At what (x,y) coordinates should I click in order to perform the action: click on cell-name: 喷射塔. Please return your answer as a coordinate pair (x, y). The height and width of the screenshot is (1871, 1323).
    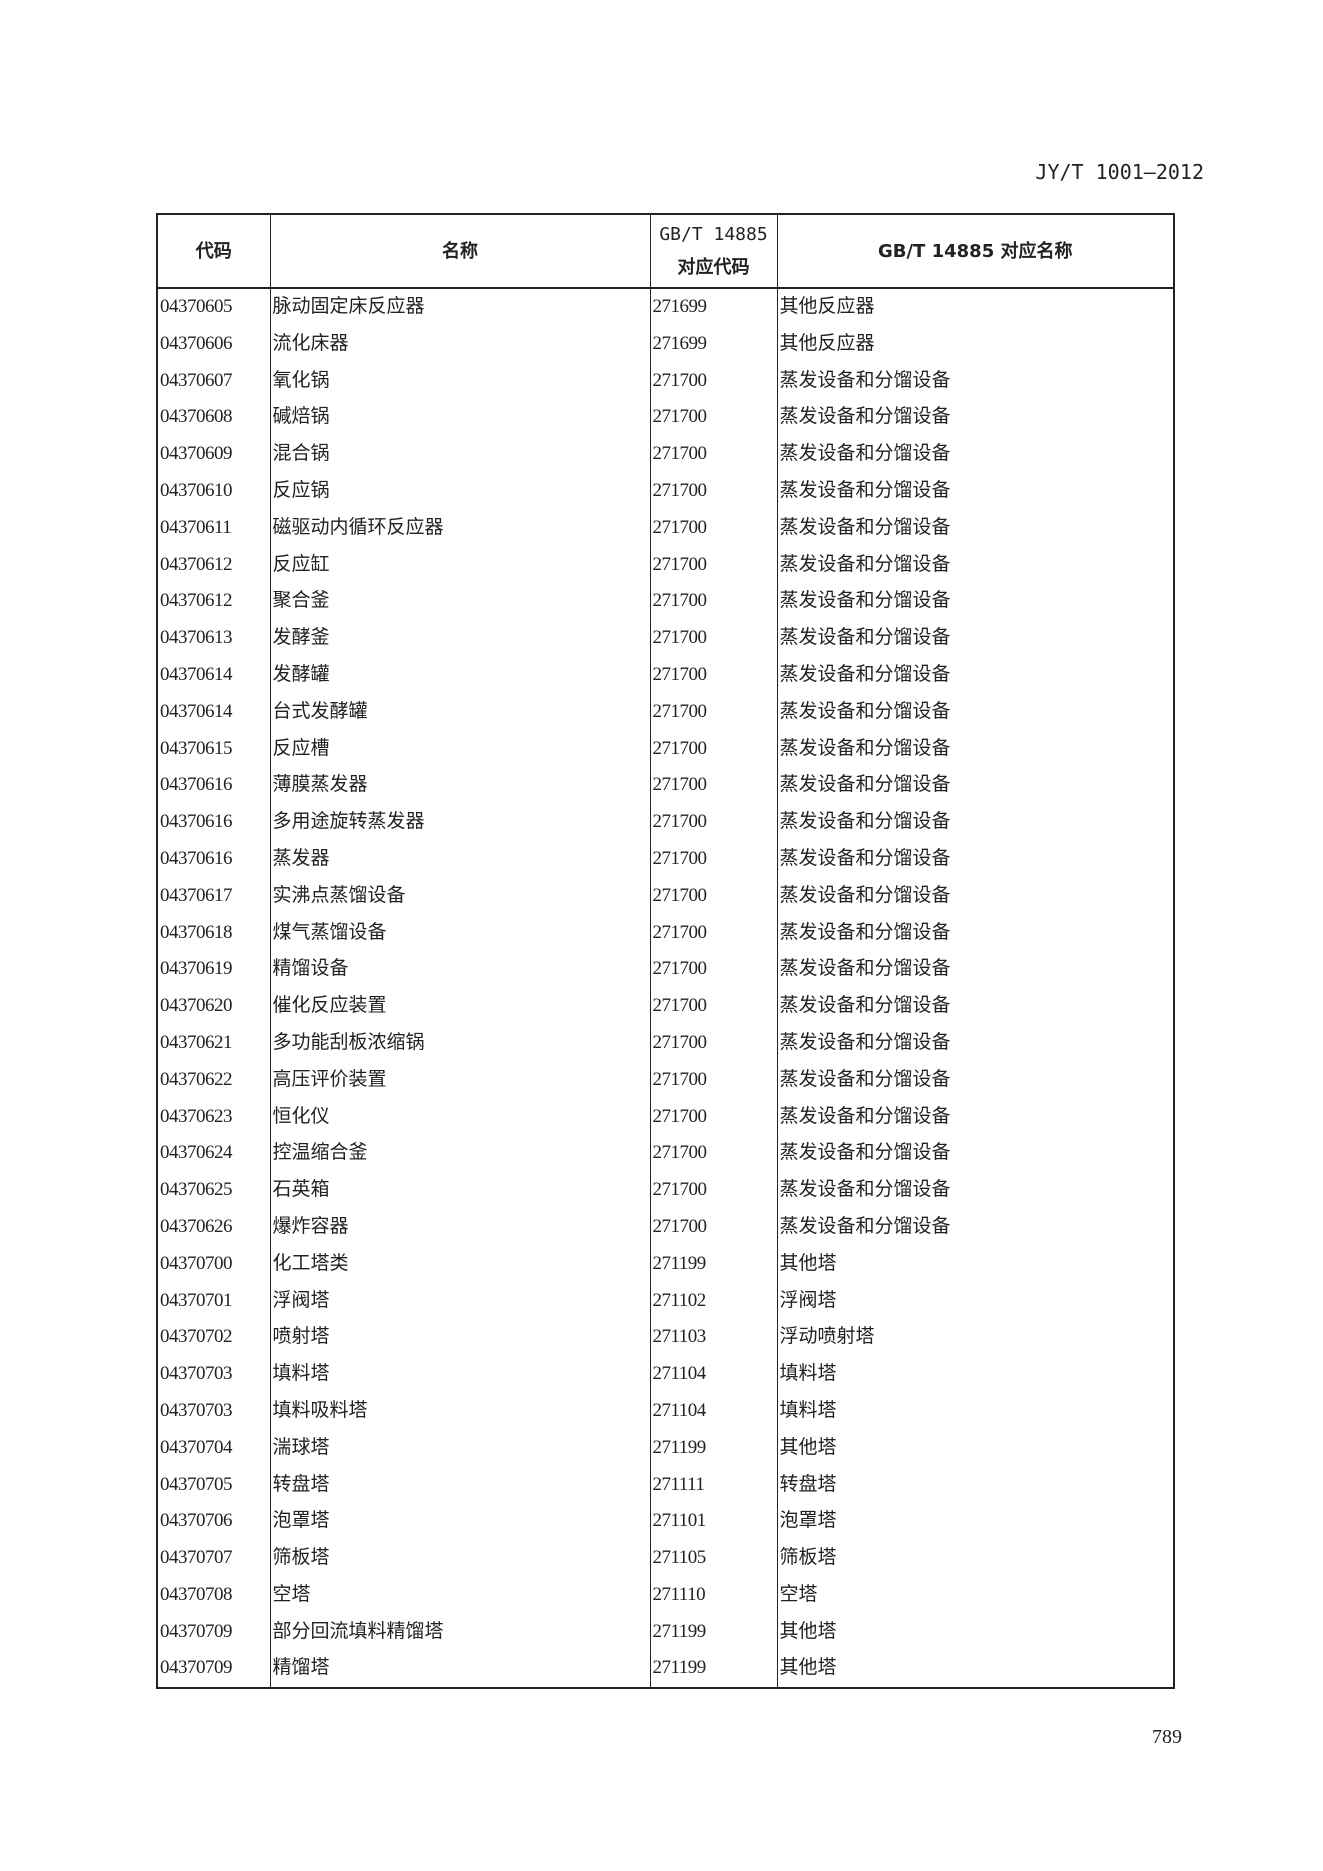
    Looking at the image, I should click on (460, 1338).